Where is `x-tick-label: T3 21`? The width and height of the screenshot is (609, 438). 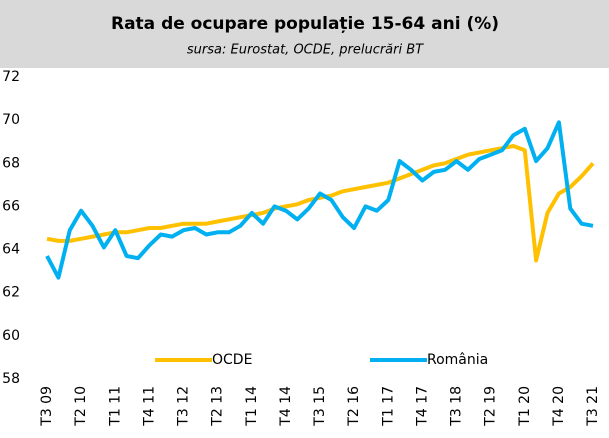 x-tick-label: T3 21 is located at coordinates (593, 406).